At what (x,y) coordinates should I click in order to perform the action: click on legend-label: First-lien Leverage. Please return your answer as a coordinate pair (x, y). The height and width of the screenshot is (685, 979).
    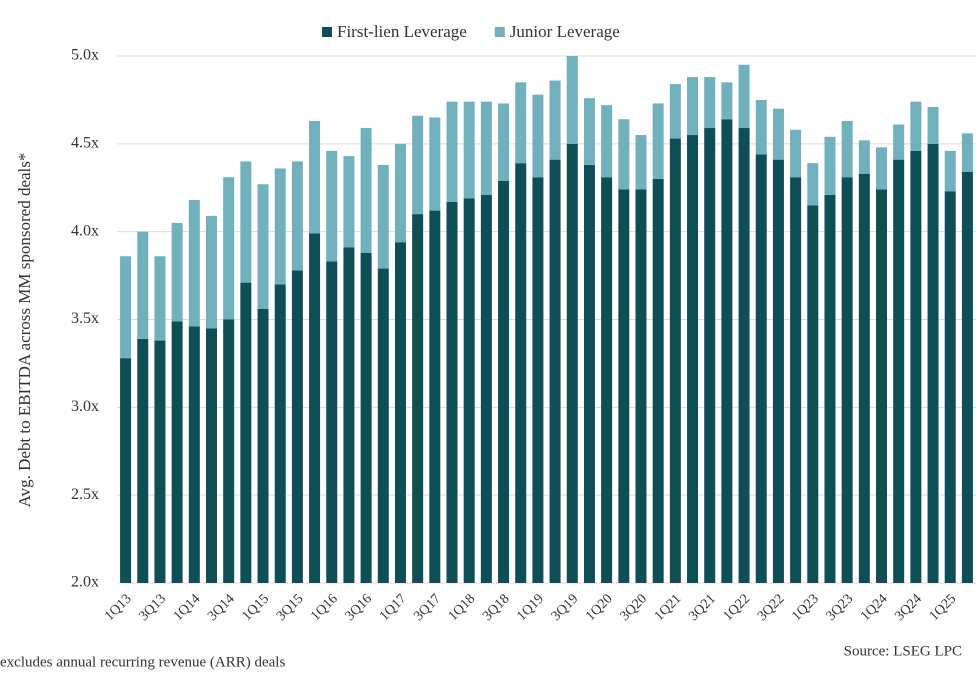
    Looking at the image, I should click on (402, 31).